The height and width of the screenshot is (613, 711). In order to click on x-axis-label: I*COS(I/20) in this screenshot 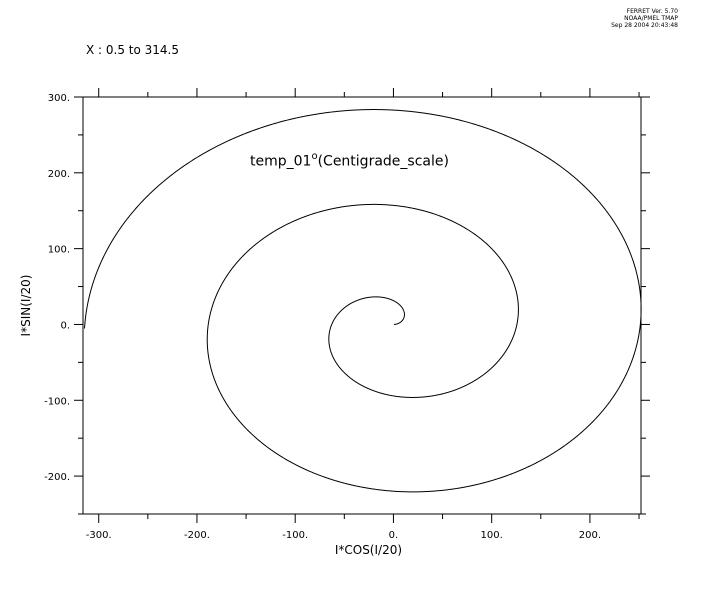, I will do `click(368, 550)`.